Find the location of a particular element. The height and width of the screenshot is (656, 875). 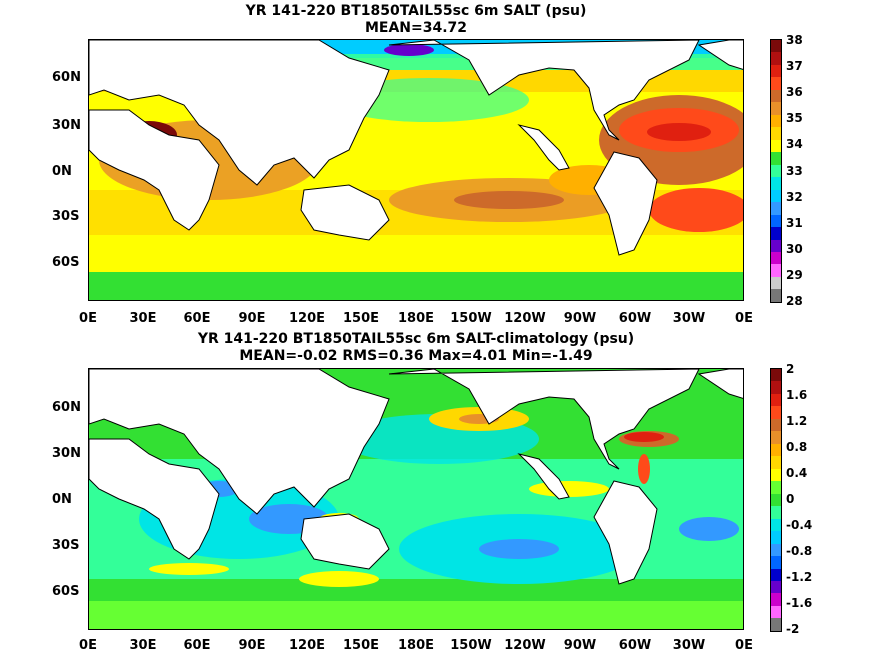

panel2-lat-label: 0N is located at coordinates (62, 499).